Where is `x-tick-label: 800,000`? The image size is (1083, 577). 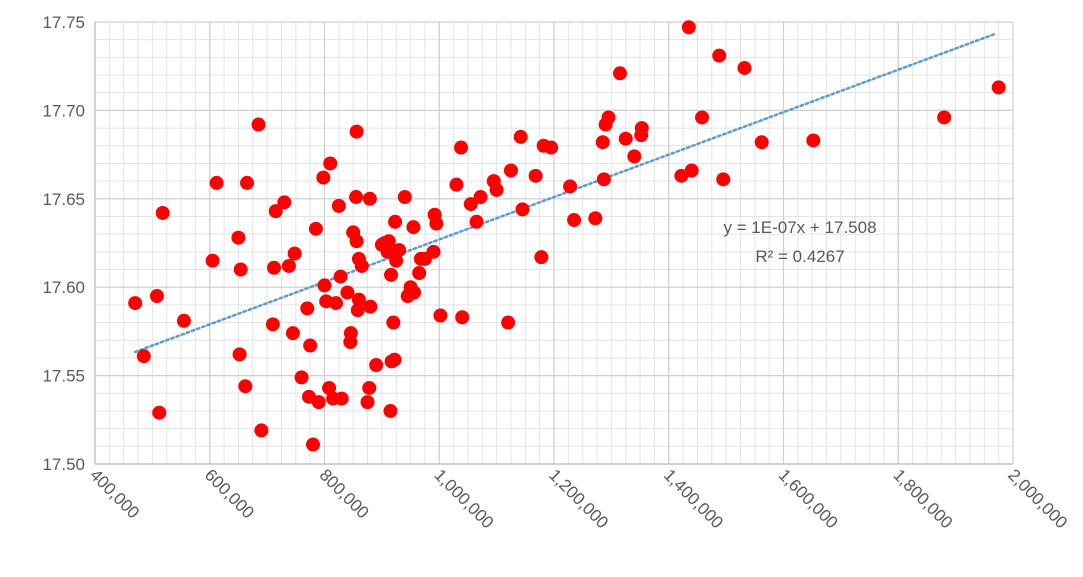
x-tick-label: 800,000 is located at coordinates (344, 493).